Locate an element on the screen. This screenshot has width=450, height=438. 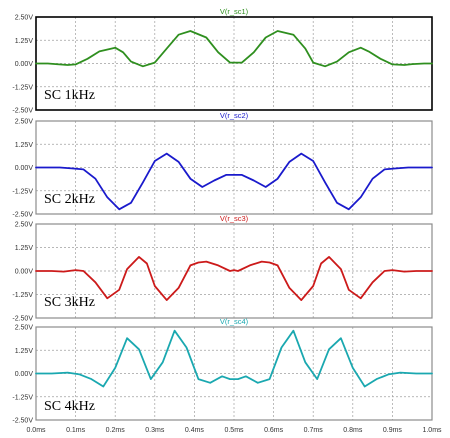
x-tick-label: 1.0ms is located at coordinates (432, 430).